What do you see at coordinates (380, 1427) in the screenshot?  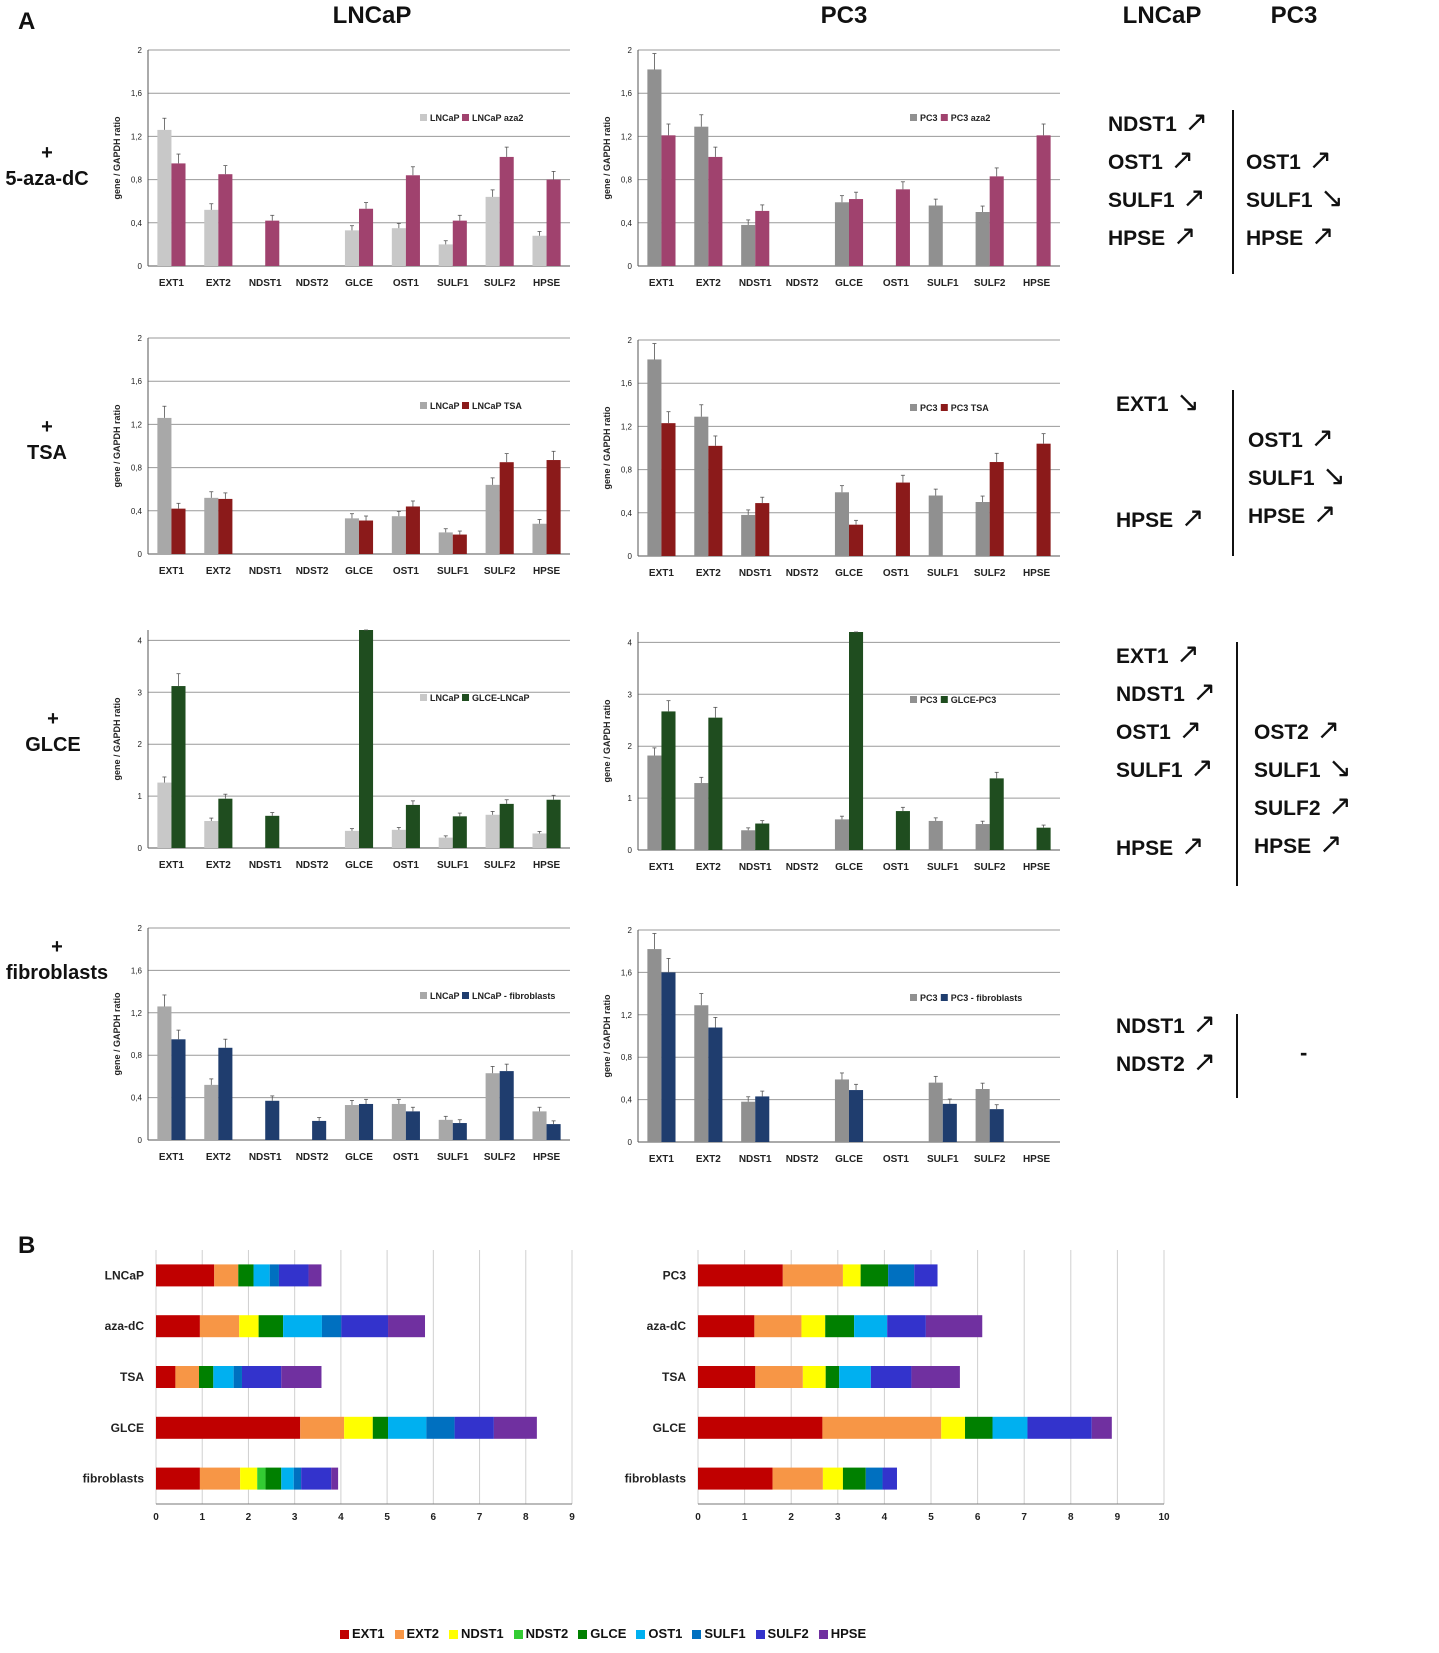 I see `segment-glce` at bounding box center [380, 1427].